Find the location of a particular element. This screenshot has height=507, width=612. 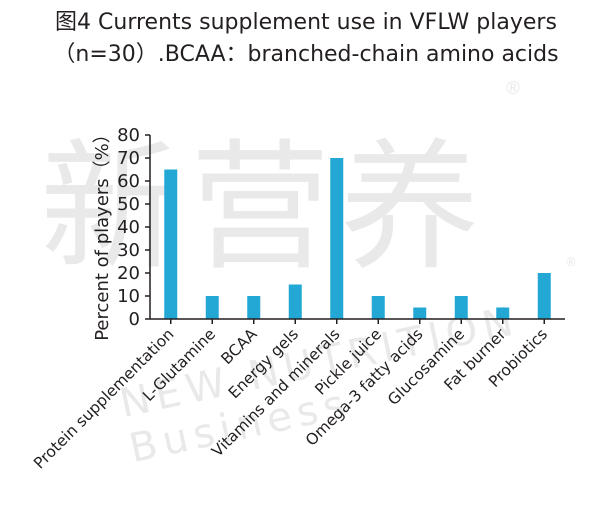

y-tick-label: 70 is located at coordinates (128, 158).